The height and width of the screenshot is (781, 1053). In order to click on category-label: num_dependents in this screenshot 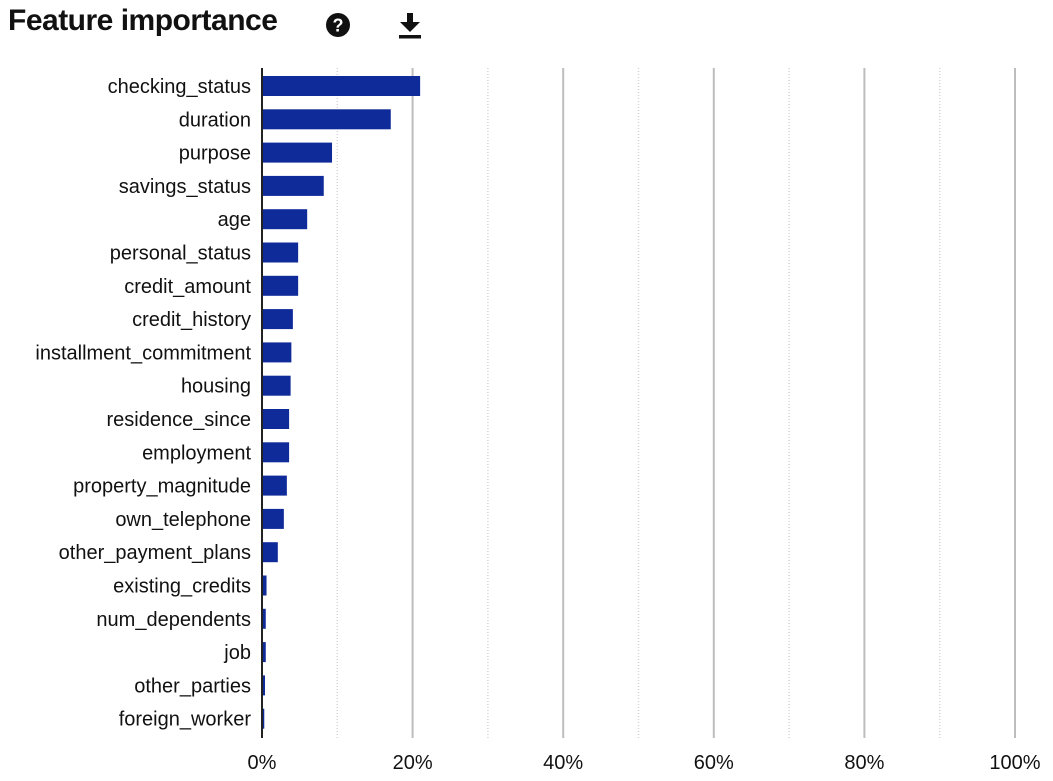, I will do `click(173, 620)`.